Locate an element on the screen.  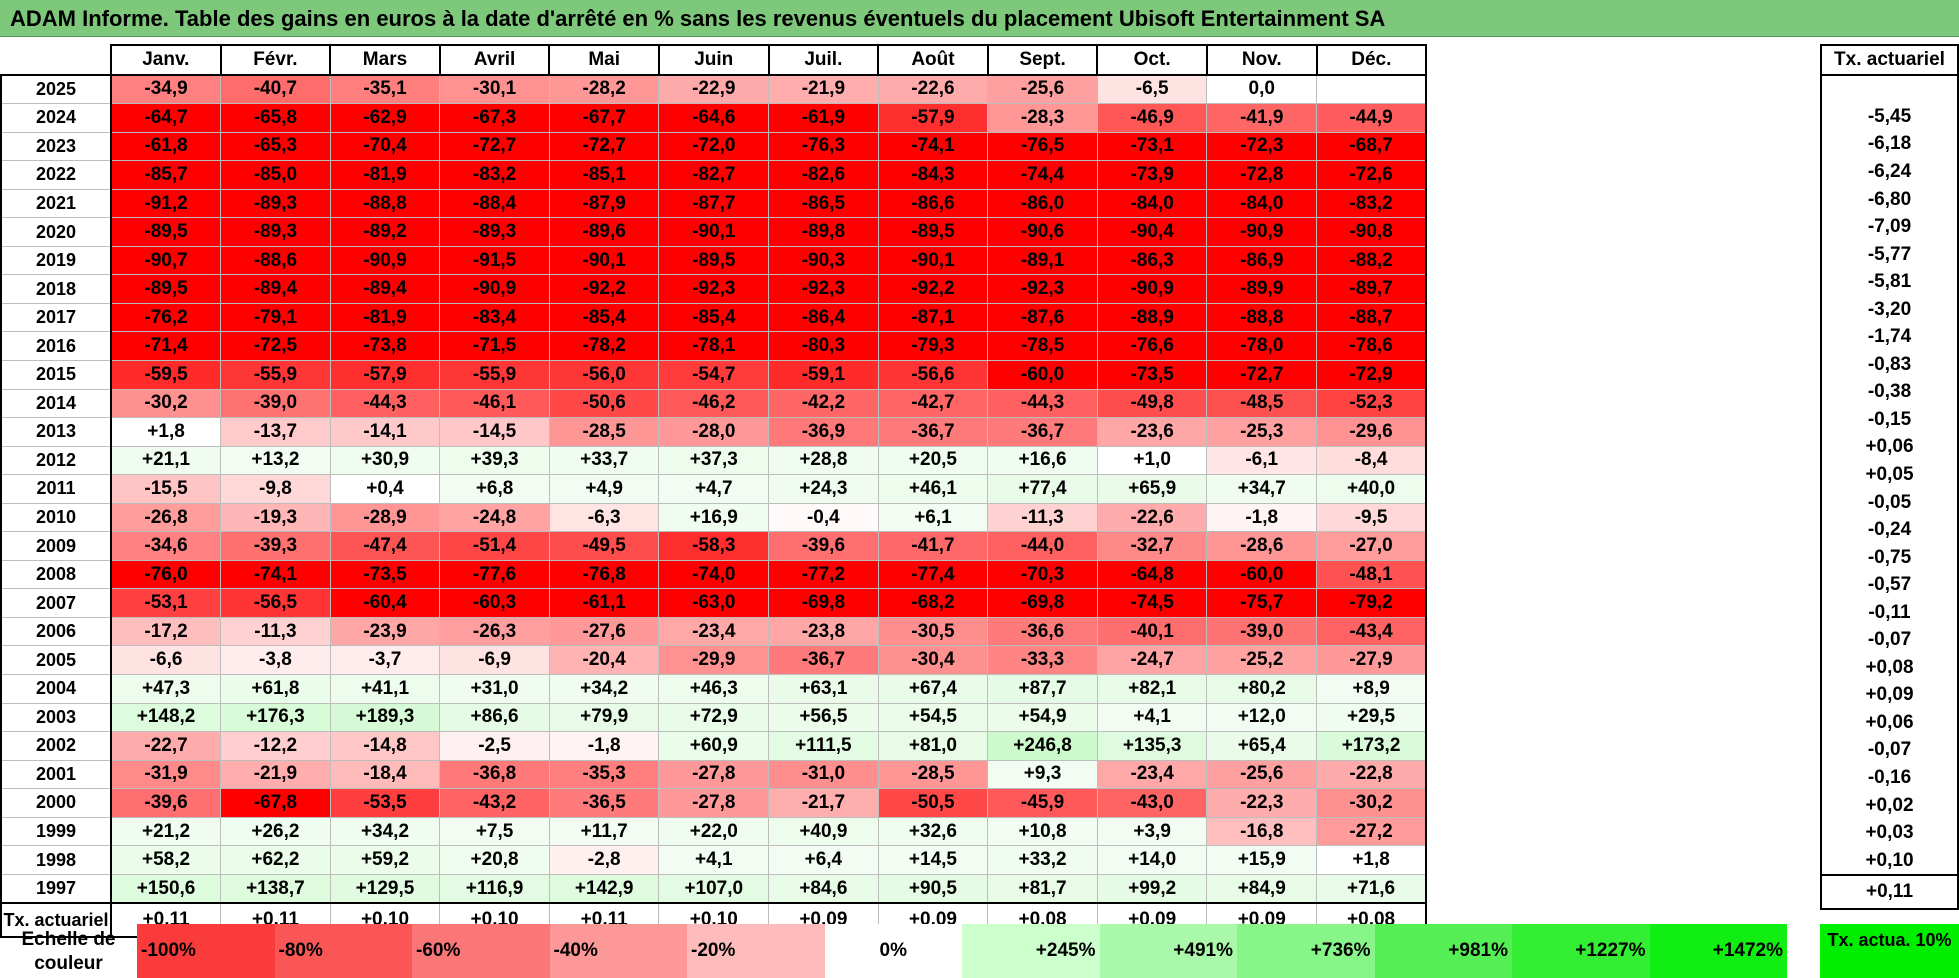
gain-cell: +40,9 is located at coordinates (823, 831).